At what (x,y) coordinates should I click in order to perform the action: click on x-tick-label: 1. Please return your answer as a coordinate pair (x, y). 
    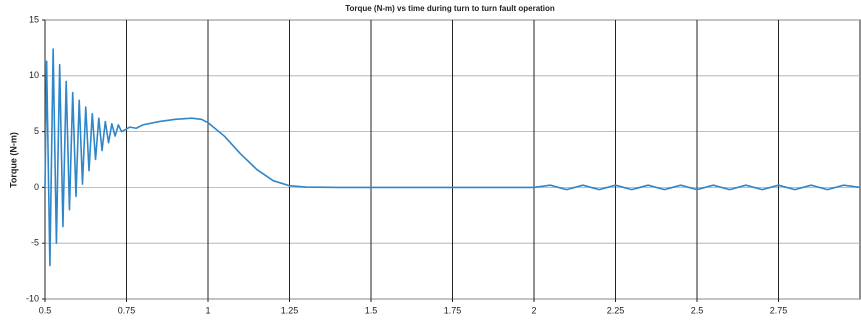
    Looking at the image, I should click on (207, 310).